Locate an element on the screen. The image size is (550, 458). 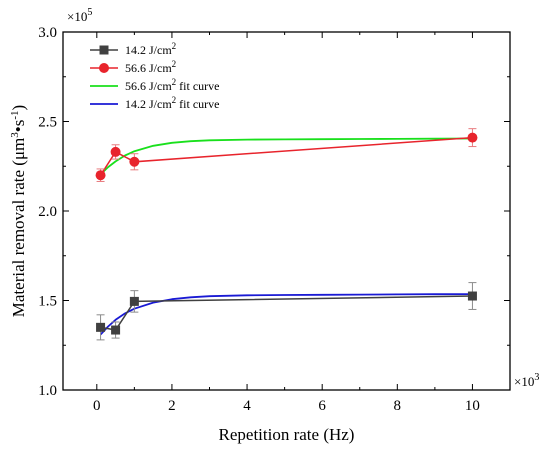
y-multiplier: ×10⁵ is located at coordinates (79, 15).